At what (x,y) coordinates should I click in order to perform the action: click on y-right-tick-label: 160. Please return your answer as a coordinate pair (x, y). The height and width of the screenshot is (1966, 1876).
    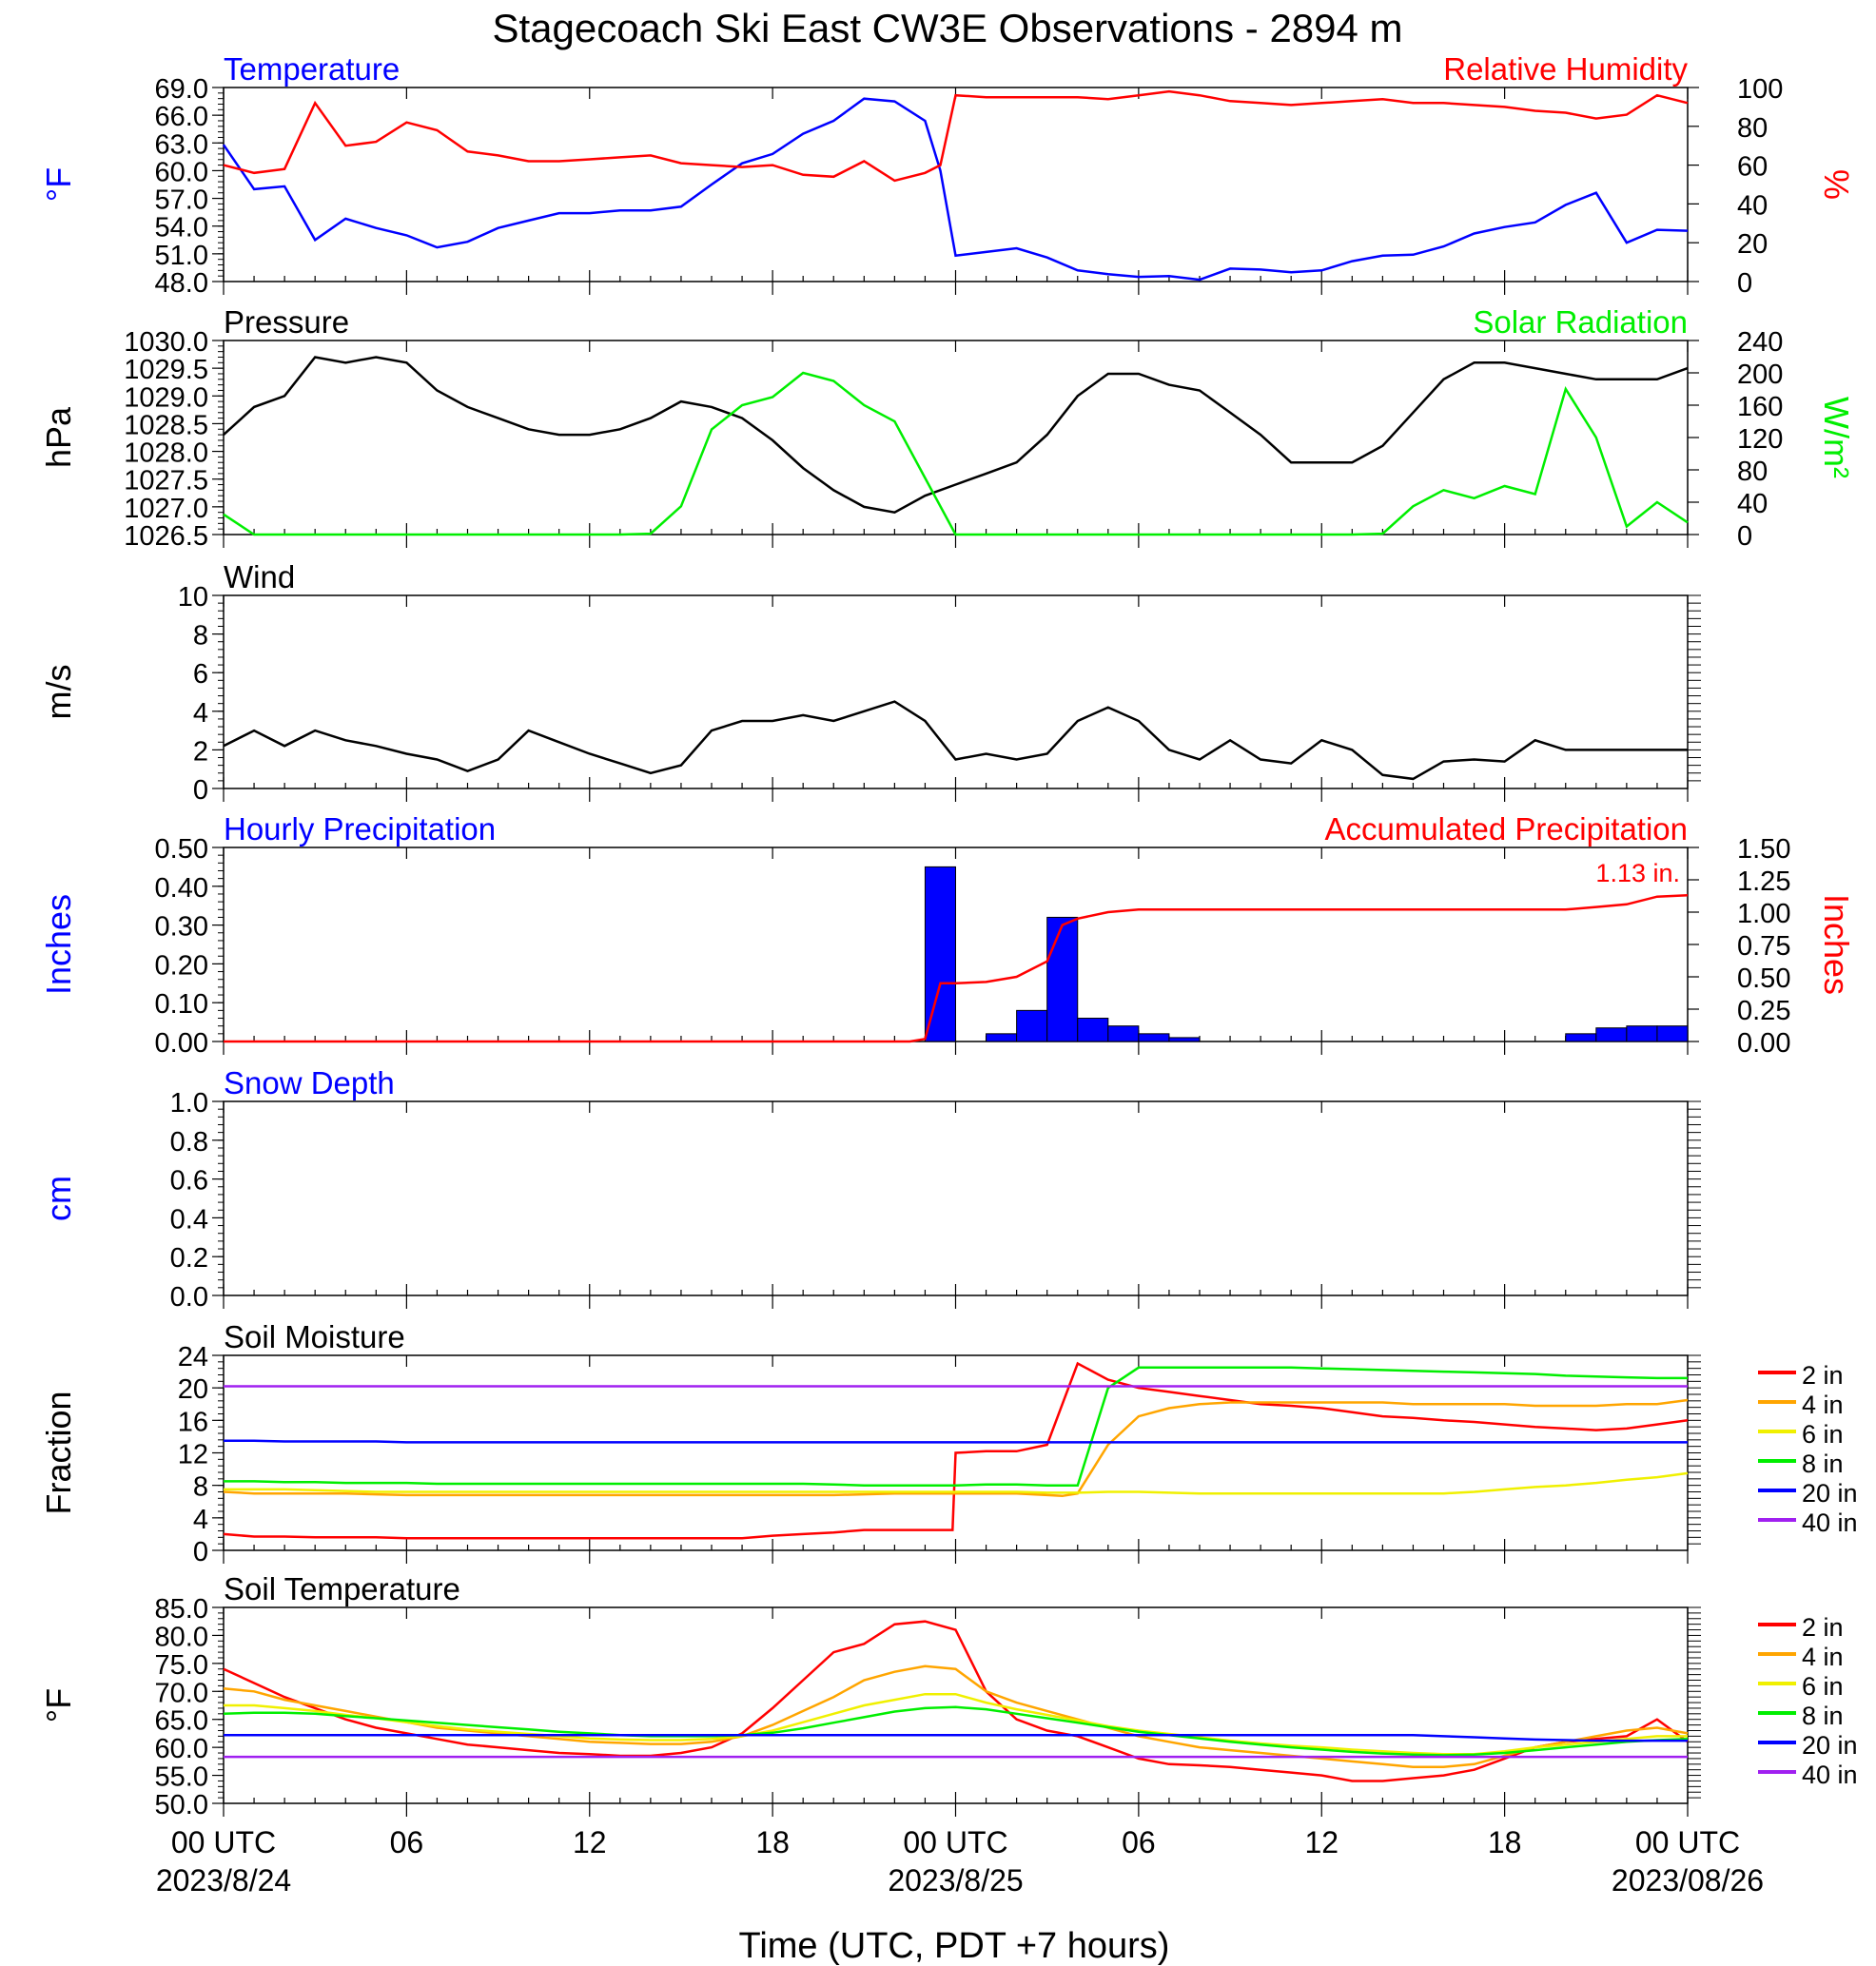
    Looking at the image, I should click on (1760, 407).